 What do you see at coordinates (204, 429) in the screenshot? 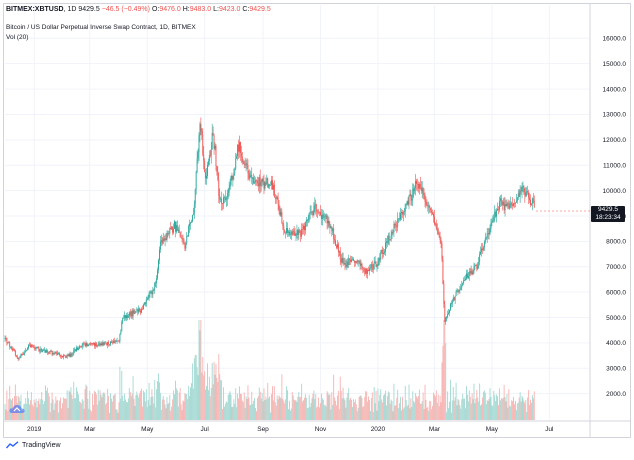
I see `x-tick-label: Jul` at bounding box center [204, 429].